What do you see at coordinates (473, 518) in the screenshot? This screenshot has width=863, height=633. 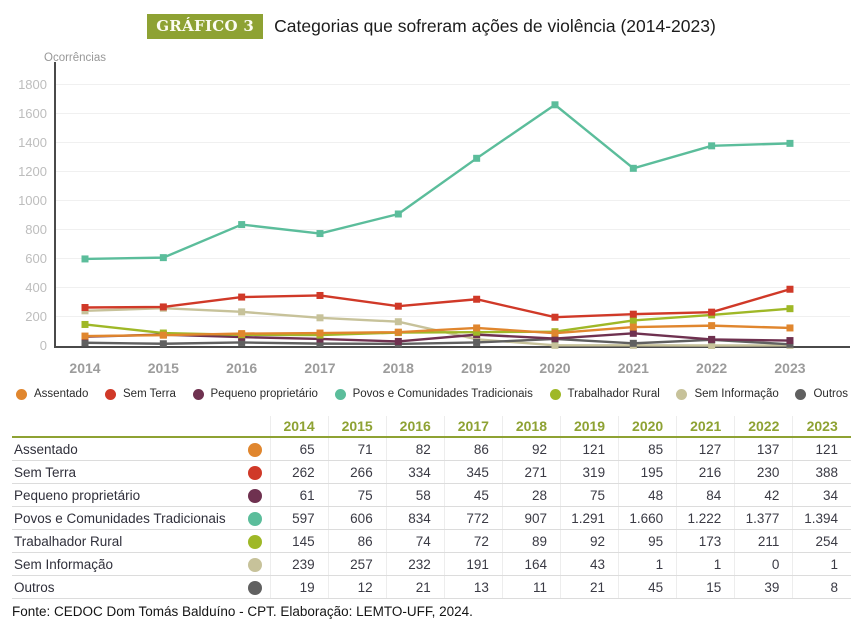 I see `value-cell: 772` at bounding box center [473, 518].